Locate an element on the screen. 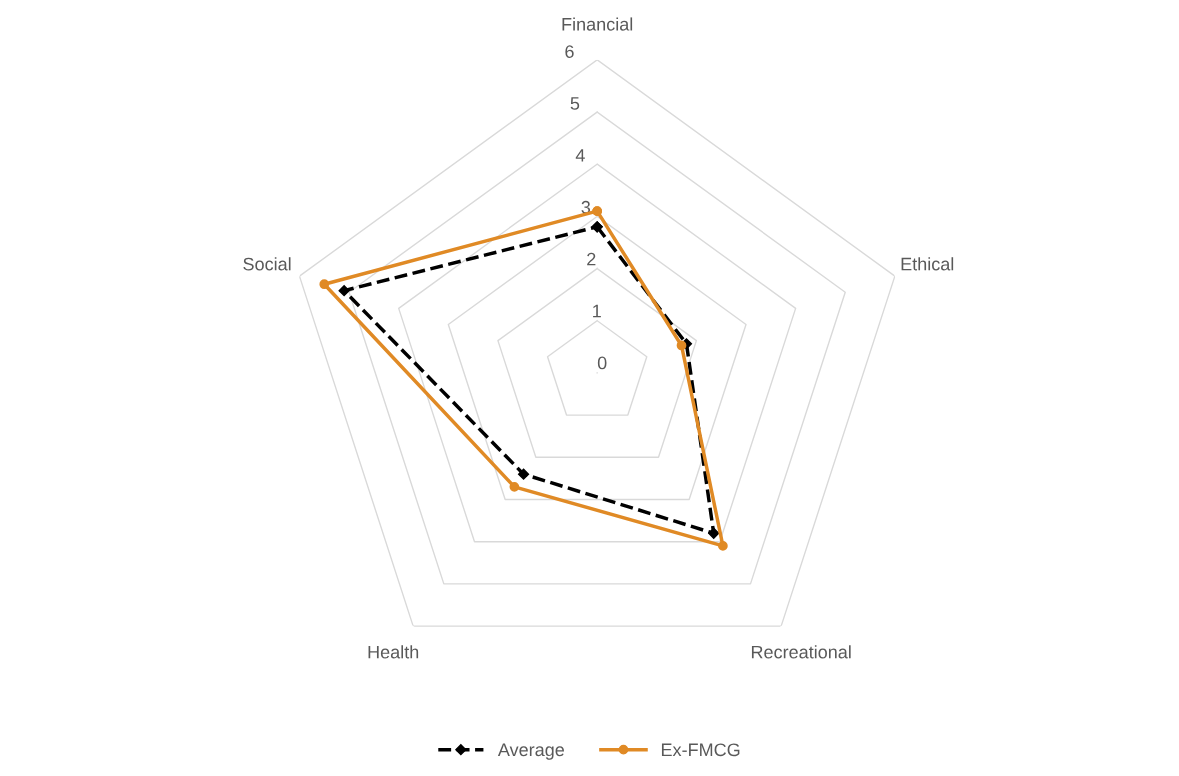 The width and height of the screenshot is (1179, 776). y-tick-label: 5 is located at coordinates (575, 103).